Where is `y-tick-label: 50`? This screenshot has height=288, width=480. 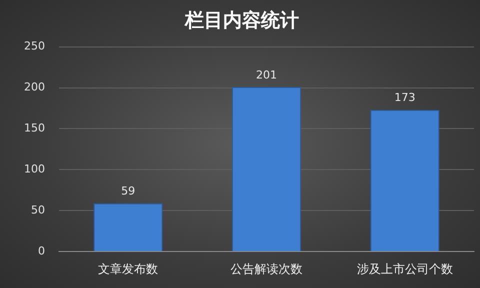
y-tick-label: 50 is located at coordinates (37, 210).